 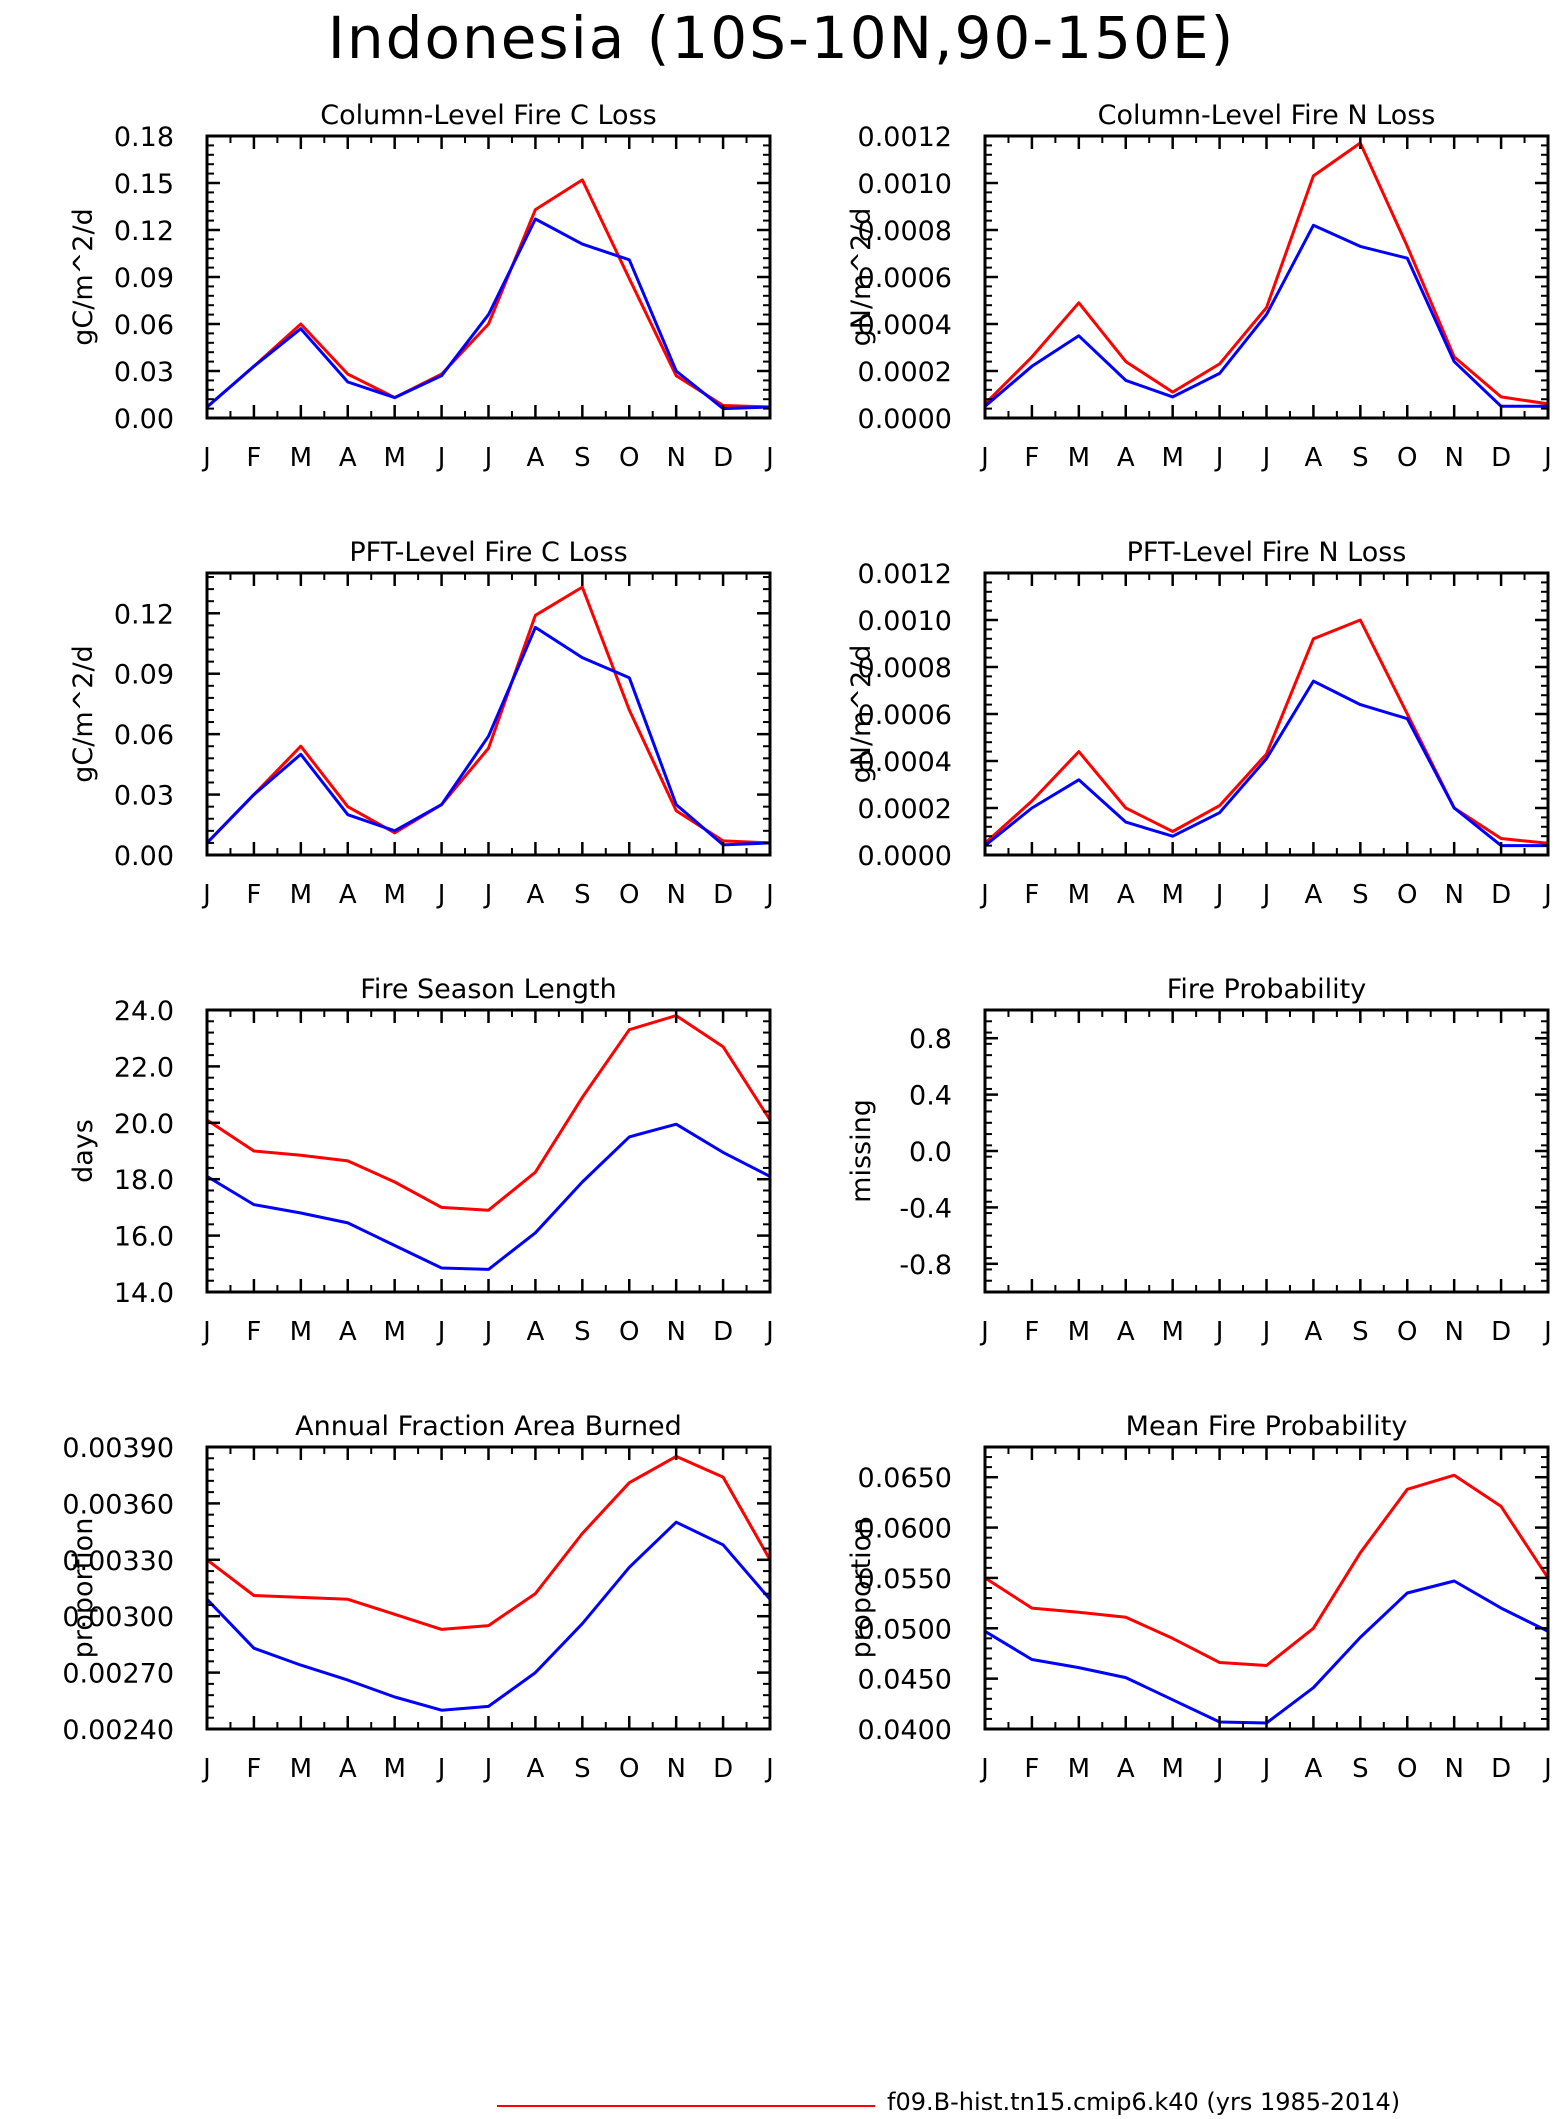 What do you see at coordinates (144, 796) in the screenshot?
I see `y-tick-label: 0.03` at bounding box center [144, 796].